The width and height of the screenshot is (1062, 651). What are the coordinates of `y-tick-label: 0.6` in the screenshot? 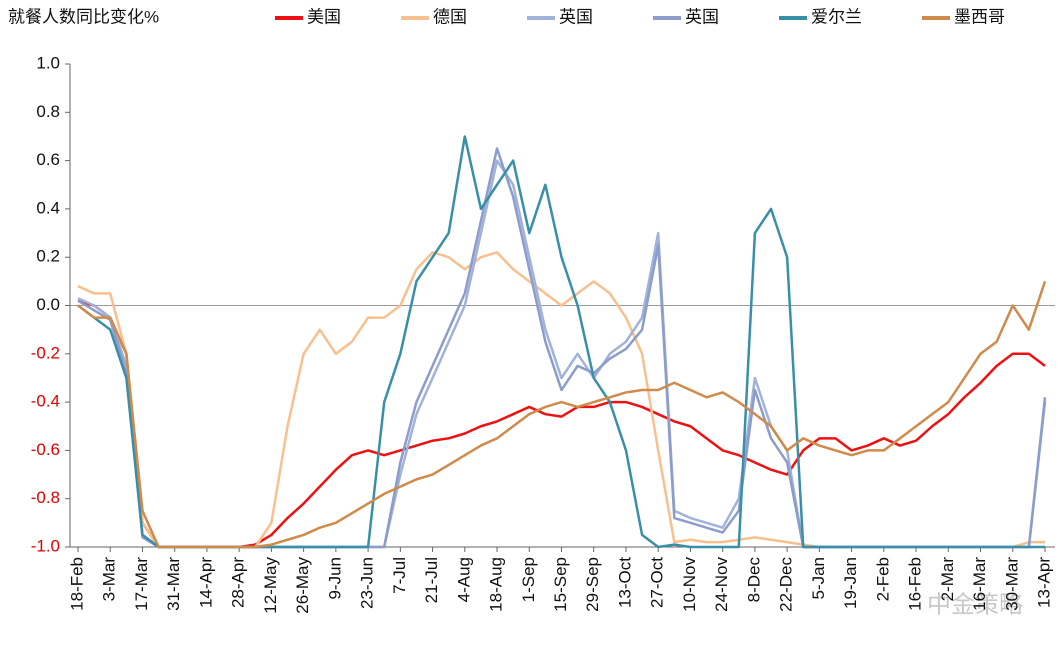 It's located at (48, 159).